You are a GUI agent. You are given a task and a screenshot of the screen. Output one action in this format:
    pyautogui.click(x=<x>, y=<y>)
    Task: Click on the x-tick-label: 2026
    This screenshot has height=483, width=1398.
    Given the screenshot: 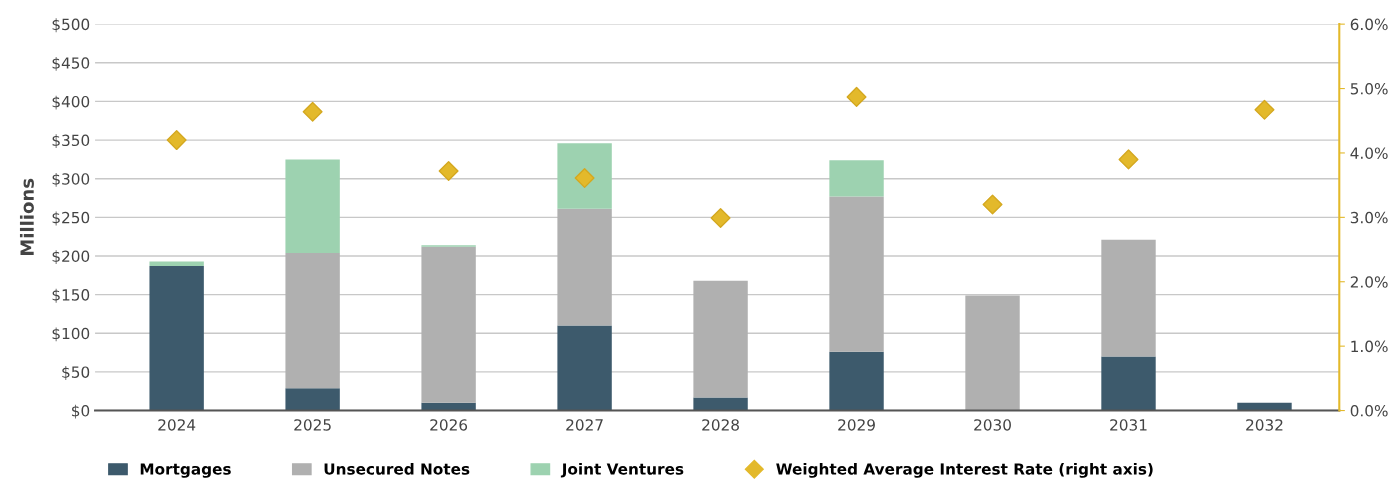 What is the action you would take?
    pyautogui.click(x=449, y=425)
    